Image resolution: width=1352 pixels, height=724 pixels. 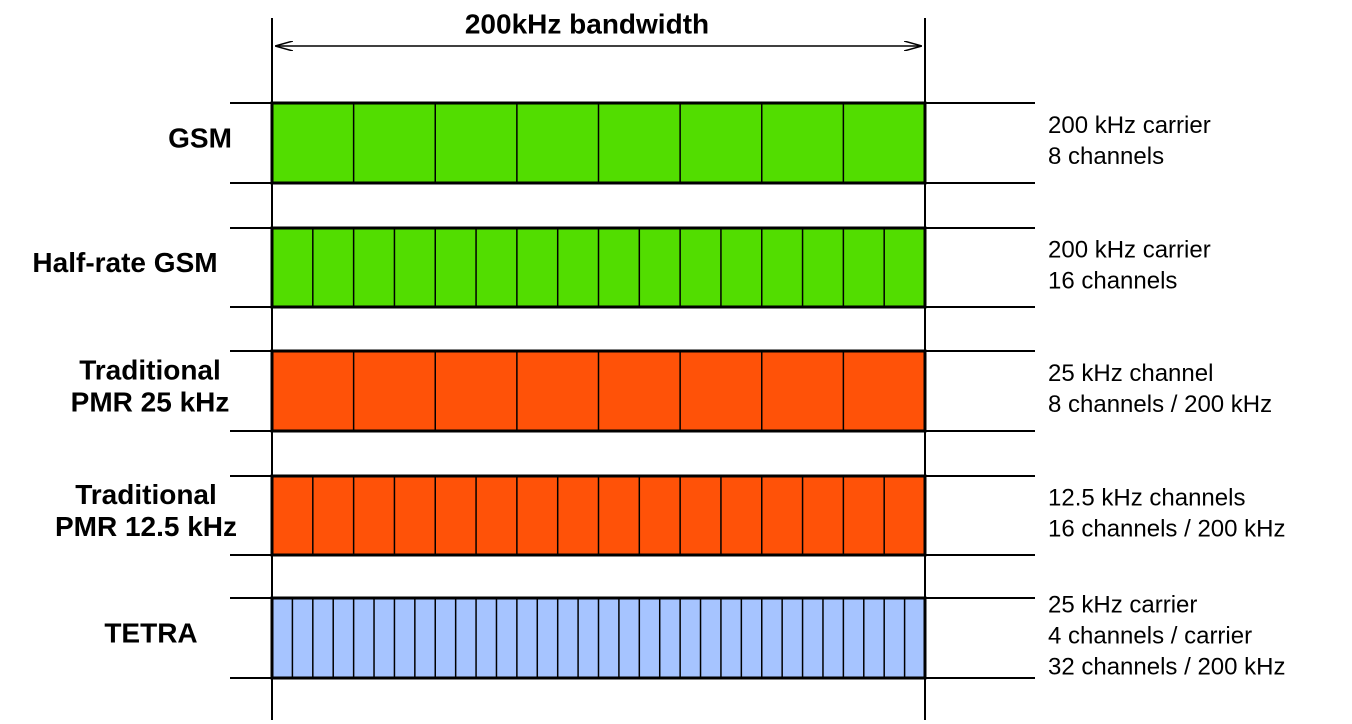 I want to click on row-label: GSM, so click(x=200, y=137).